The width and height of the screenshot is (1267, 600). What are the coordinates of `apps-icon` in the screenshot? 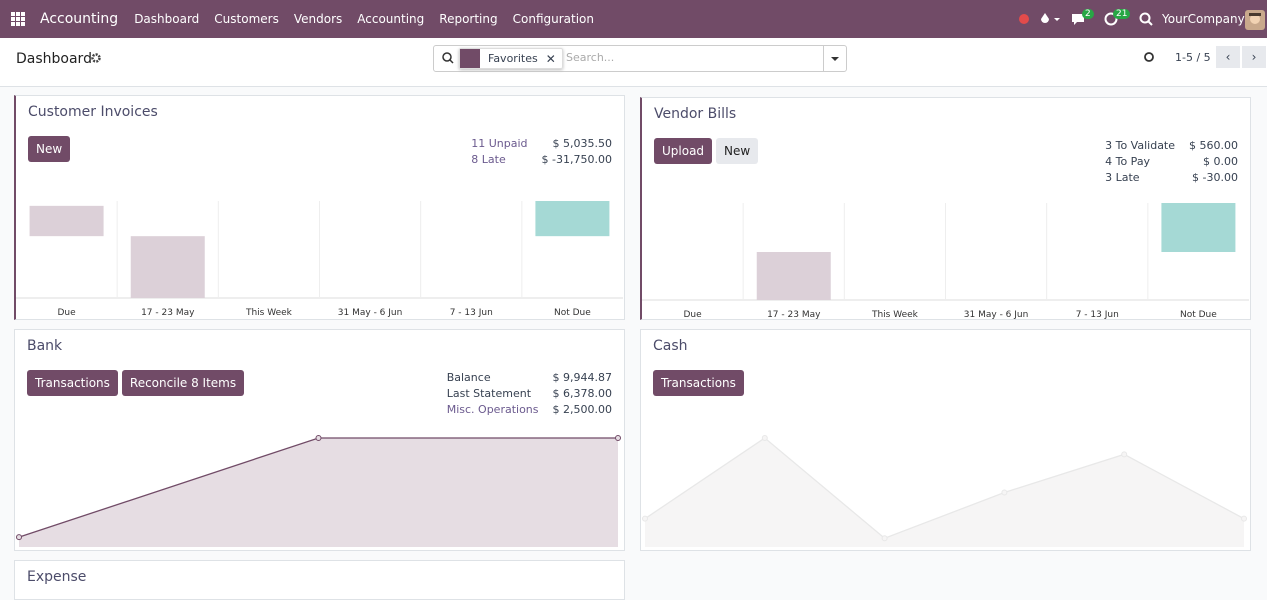 It's located at (18, 19).